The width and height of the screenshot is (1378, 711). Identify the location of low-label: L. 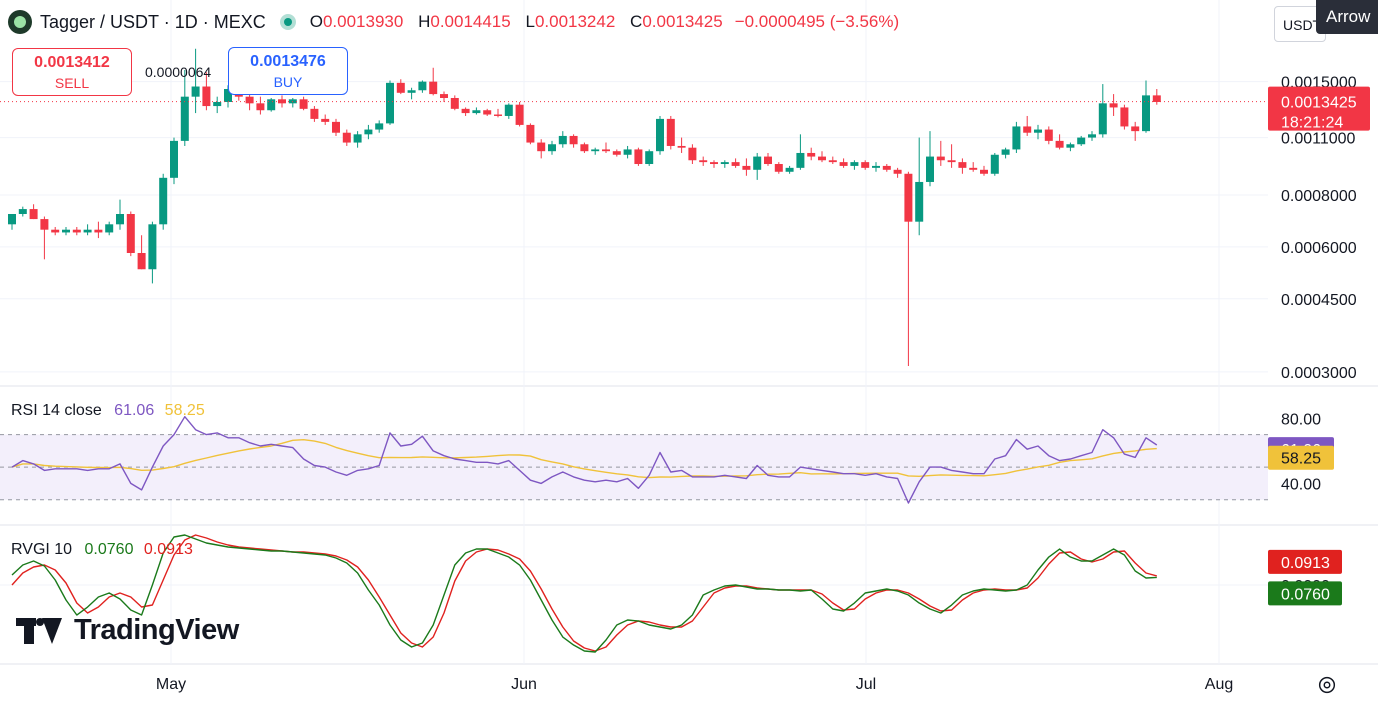
(530, 21).